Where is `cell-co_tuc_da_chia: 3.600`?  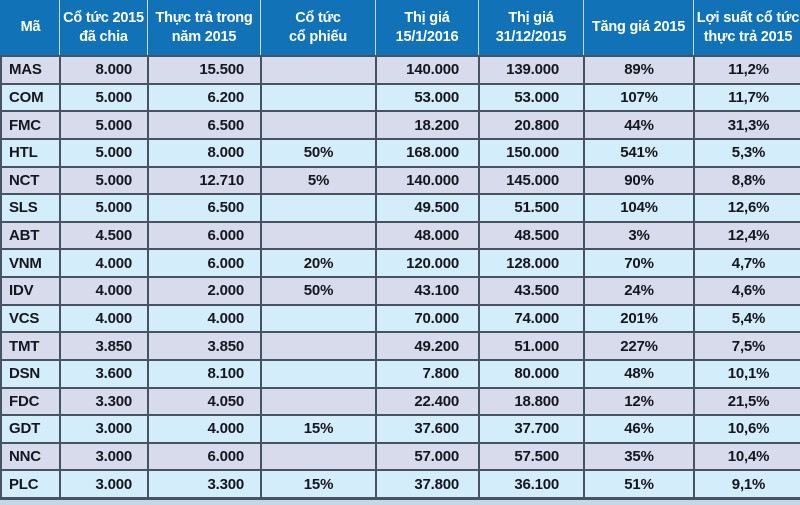
cell-co_tuc_da_chia: 3.600 is located at coordinates (103, 373).